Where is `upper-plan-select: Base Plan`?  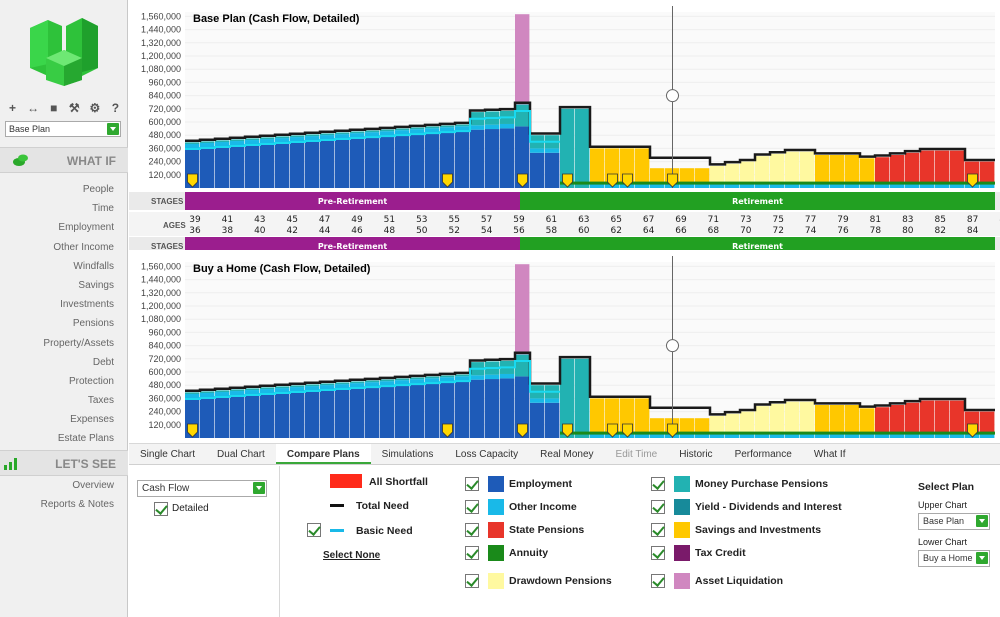 upper-plan-select: Base Plan is located at coordinates (954, 521).